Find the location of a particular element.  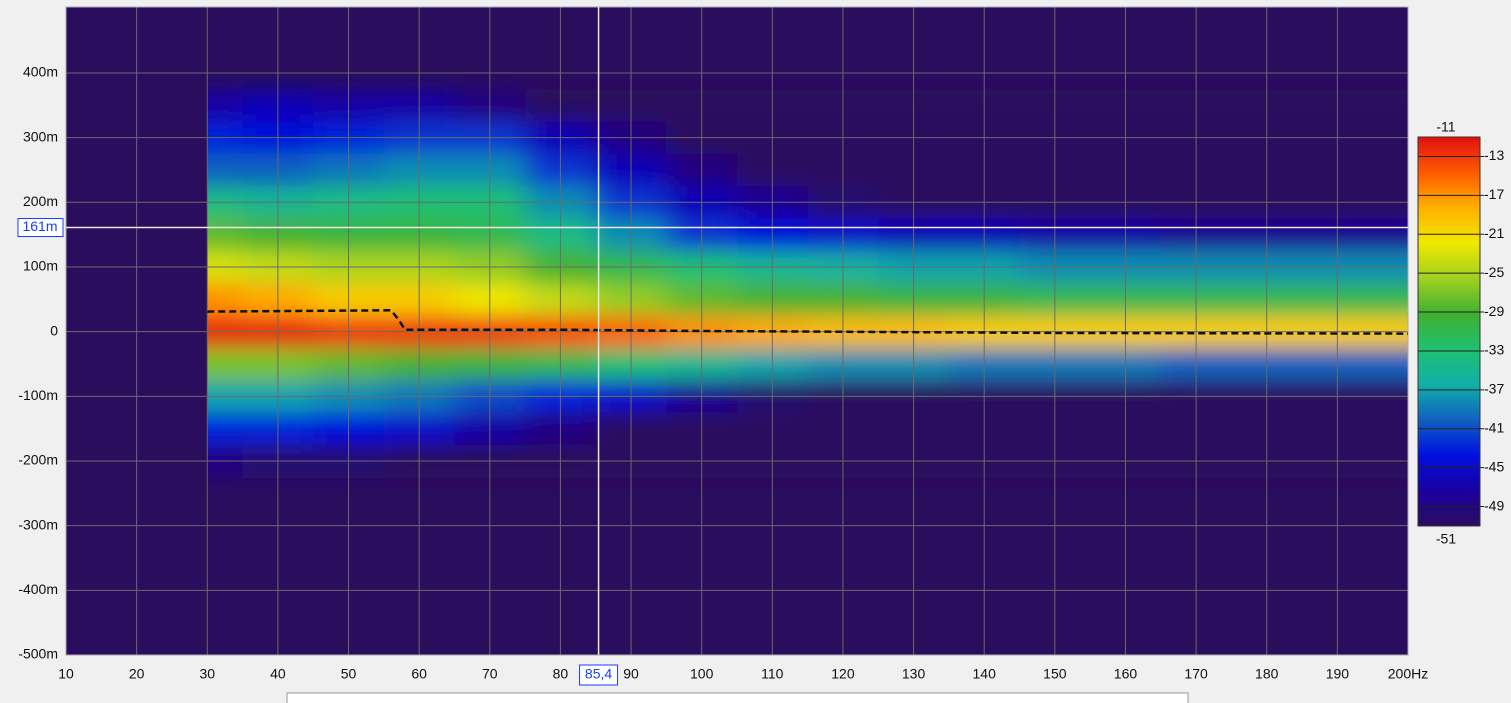

x-tick-label: 110 is located at coordinates (772, 674).